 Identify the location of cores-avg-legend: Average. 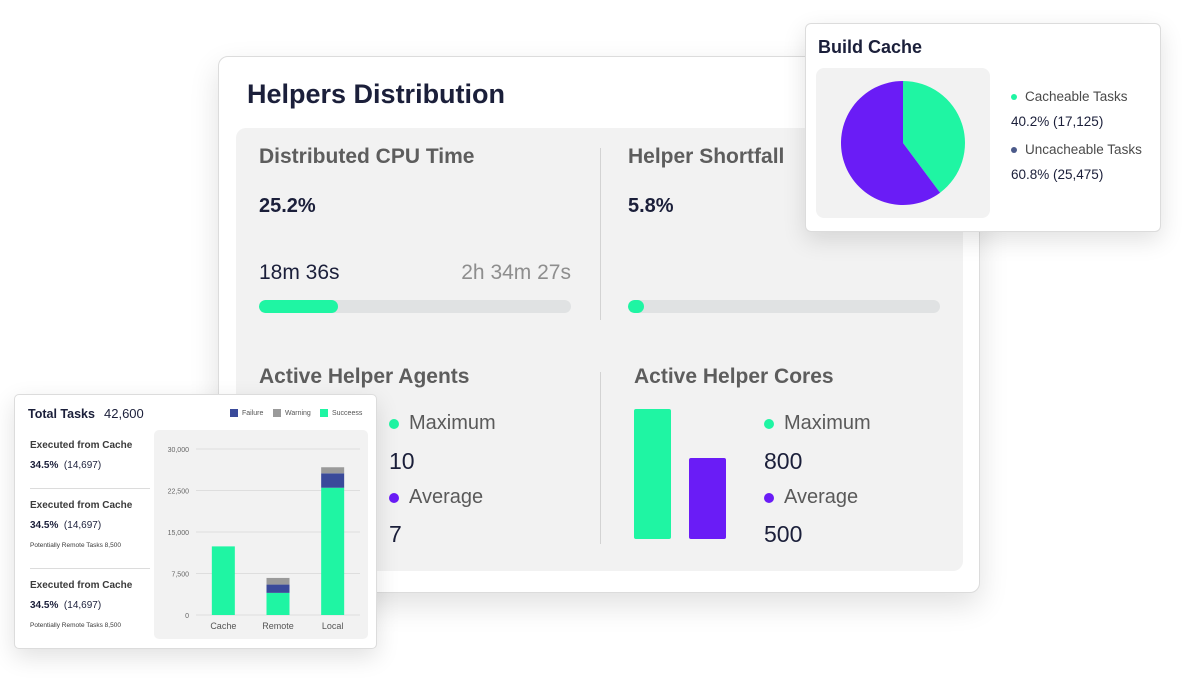
(811, 497).